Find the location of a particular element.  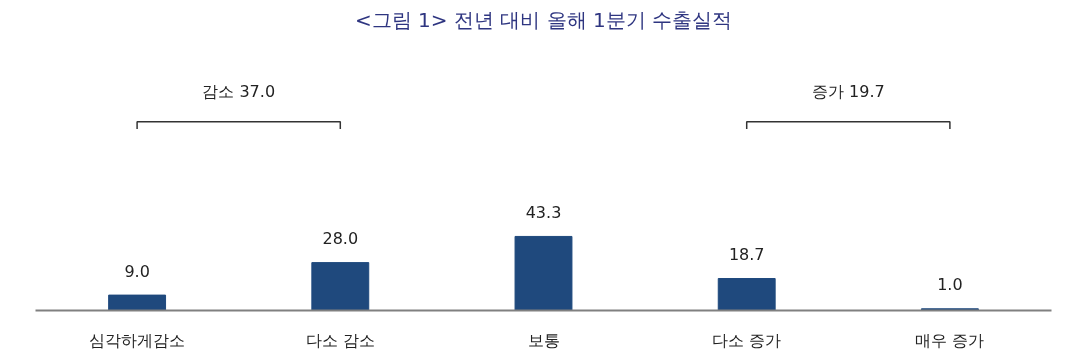

data-label: 28.0 is located at coordinates (340, 239).